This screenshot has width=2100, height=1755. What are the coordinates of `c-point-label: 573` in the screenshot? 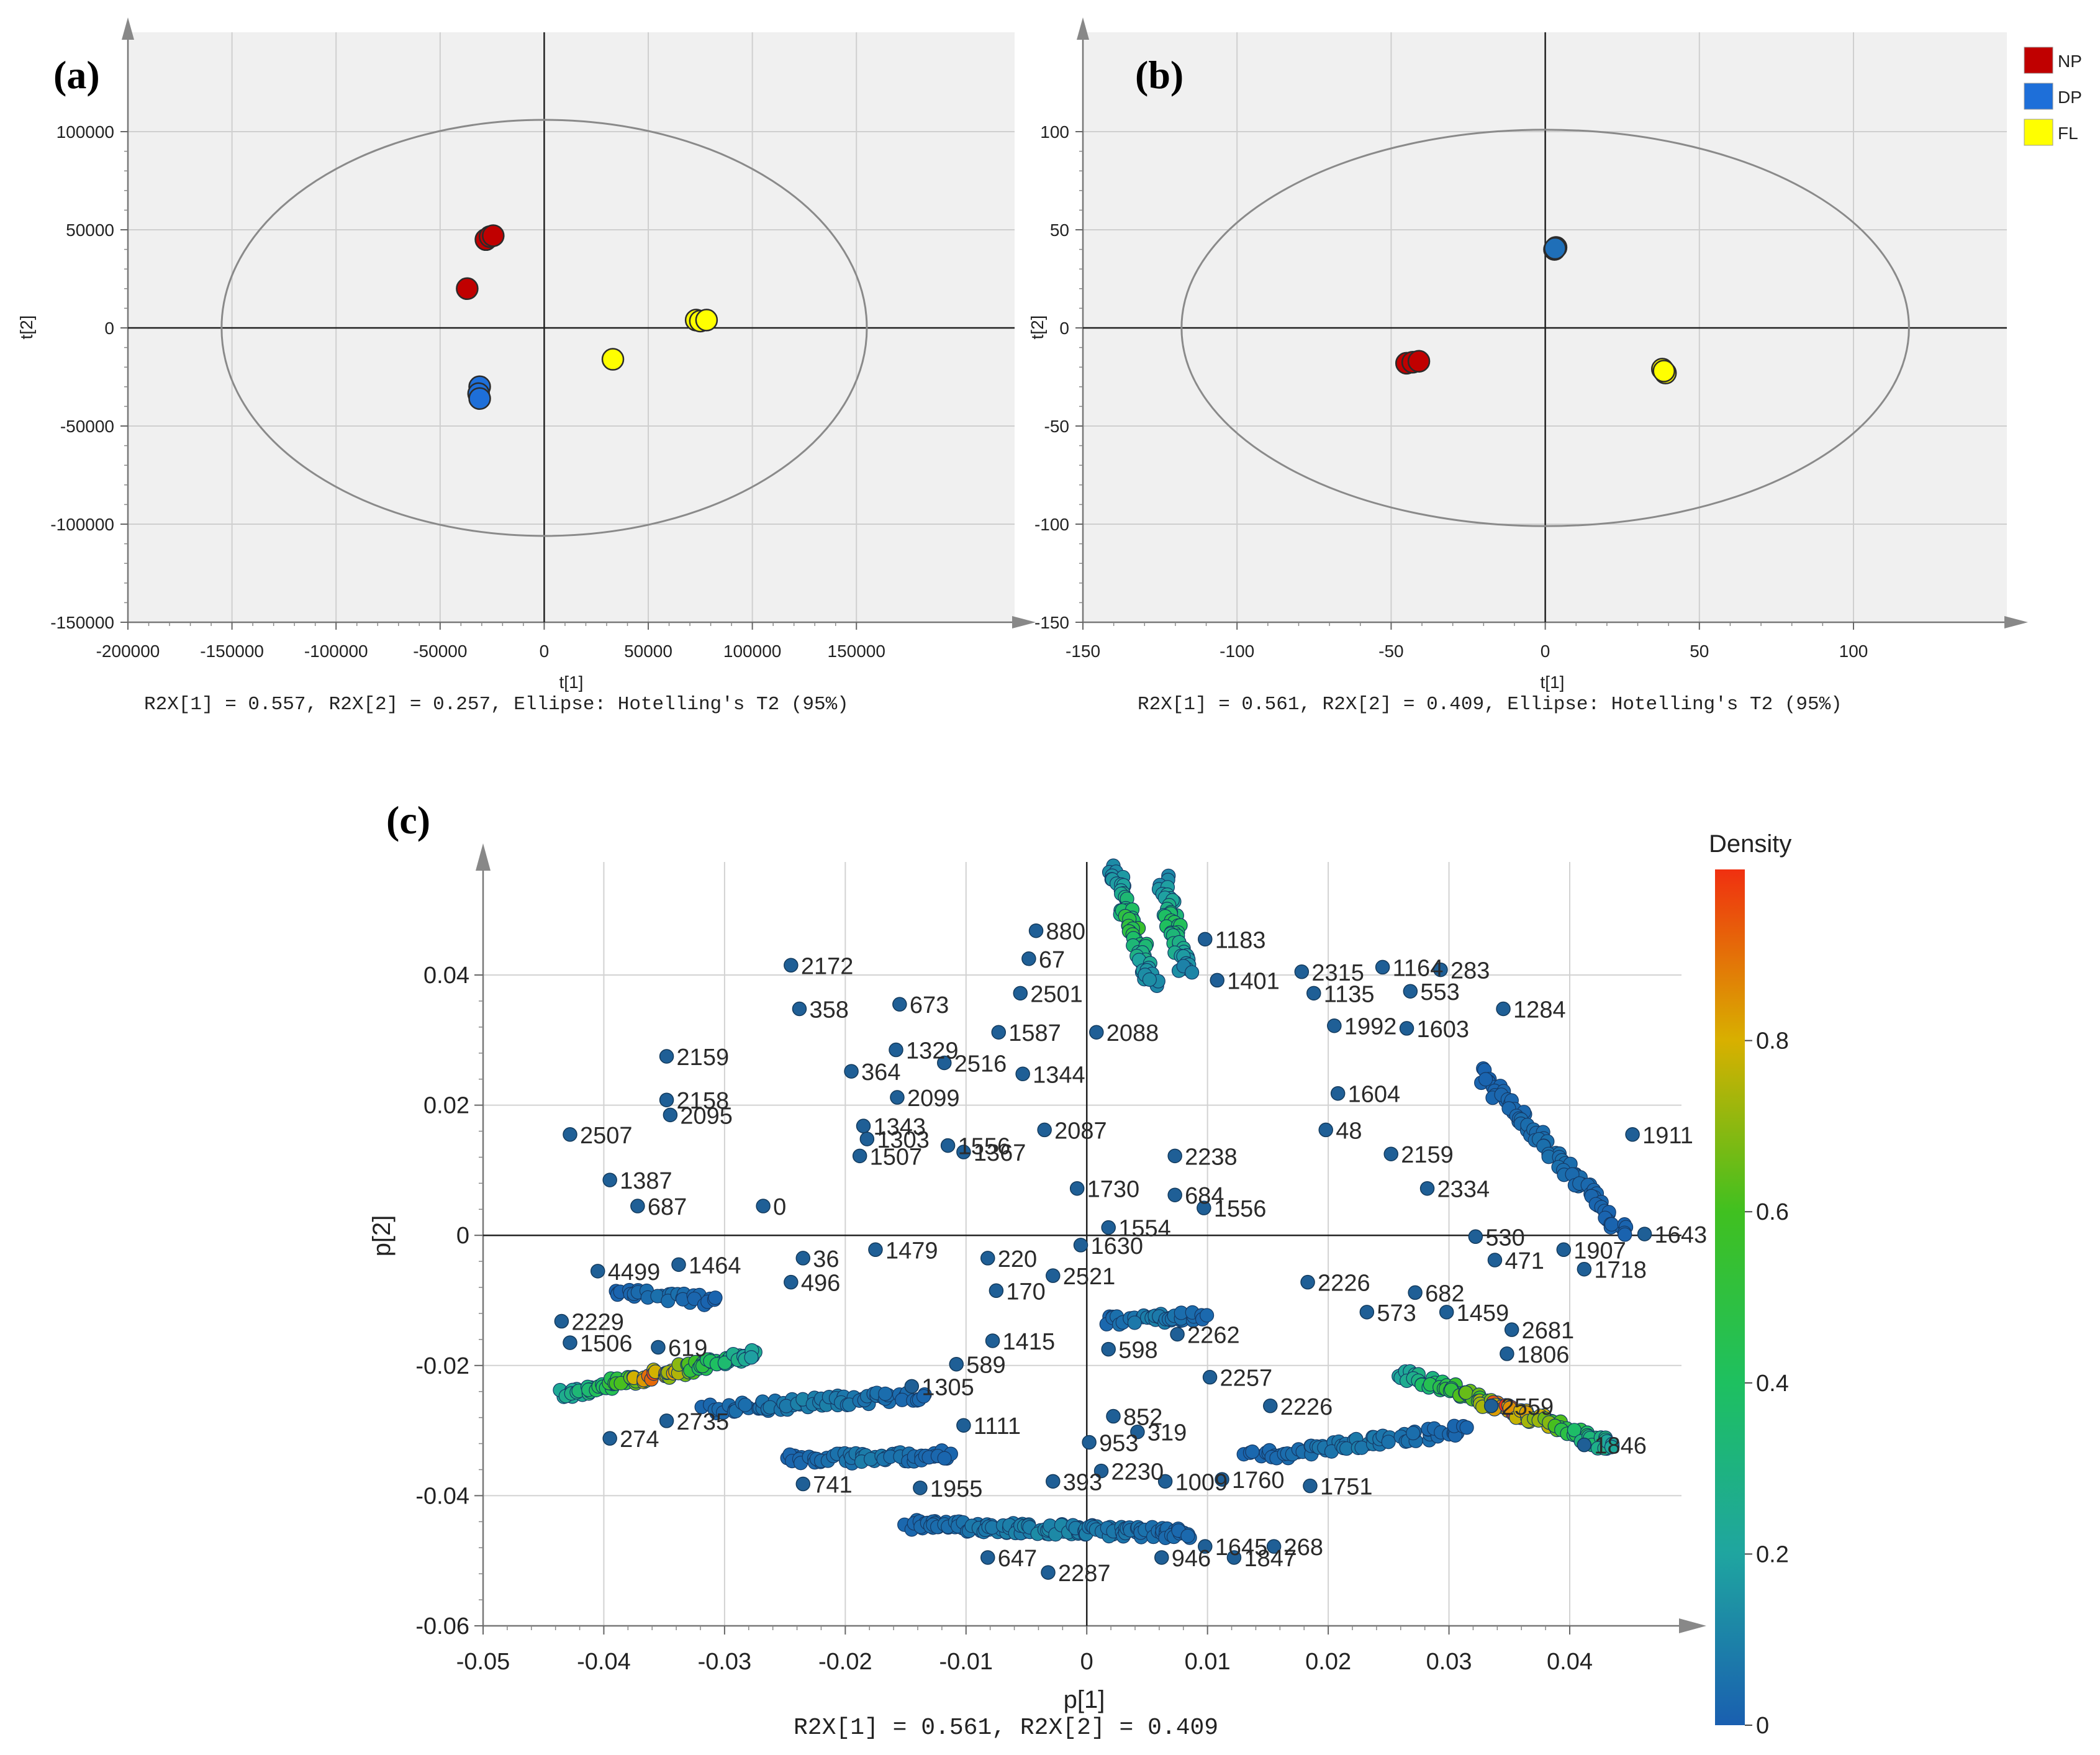 It's located at (1396, 1313).